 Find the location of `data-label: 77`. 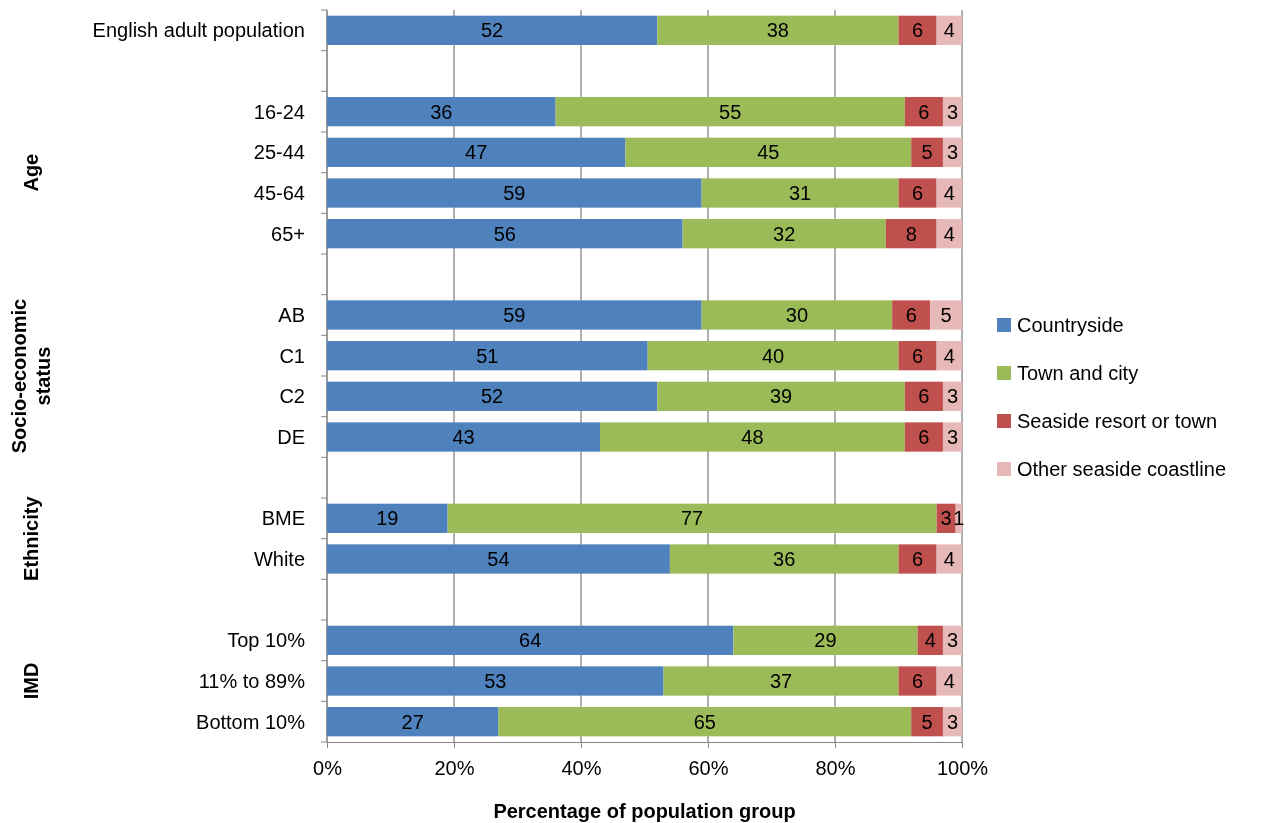

data-label: 77 is located at coordinates (692, 518).